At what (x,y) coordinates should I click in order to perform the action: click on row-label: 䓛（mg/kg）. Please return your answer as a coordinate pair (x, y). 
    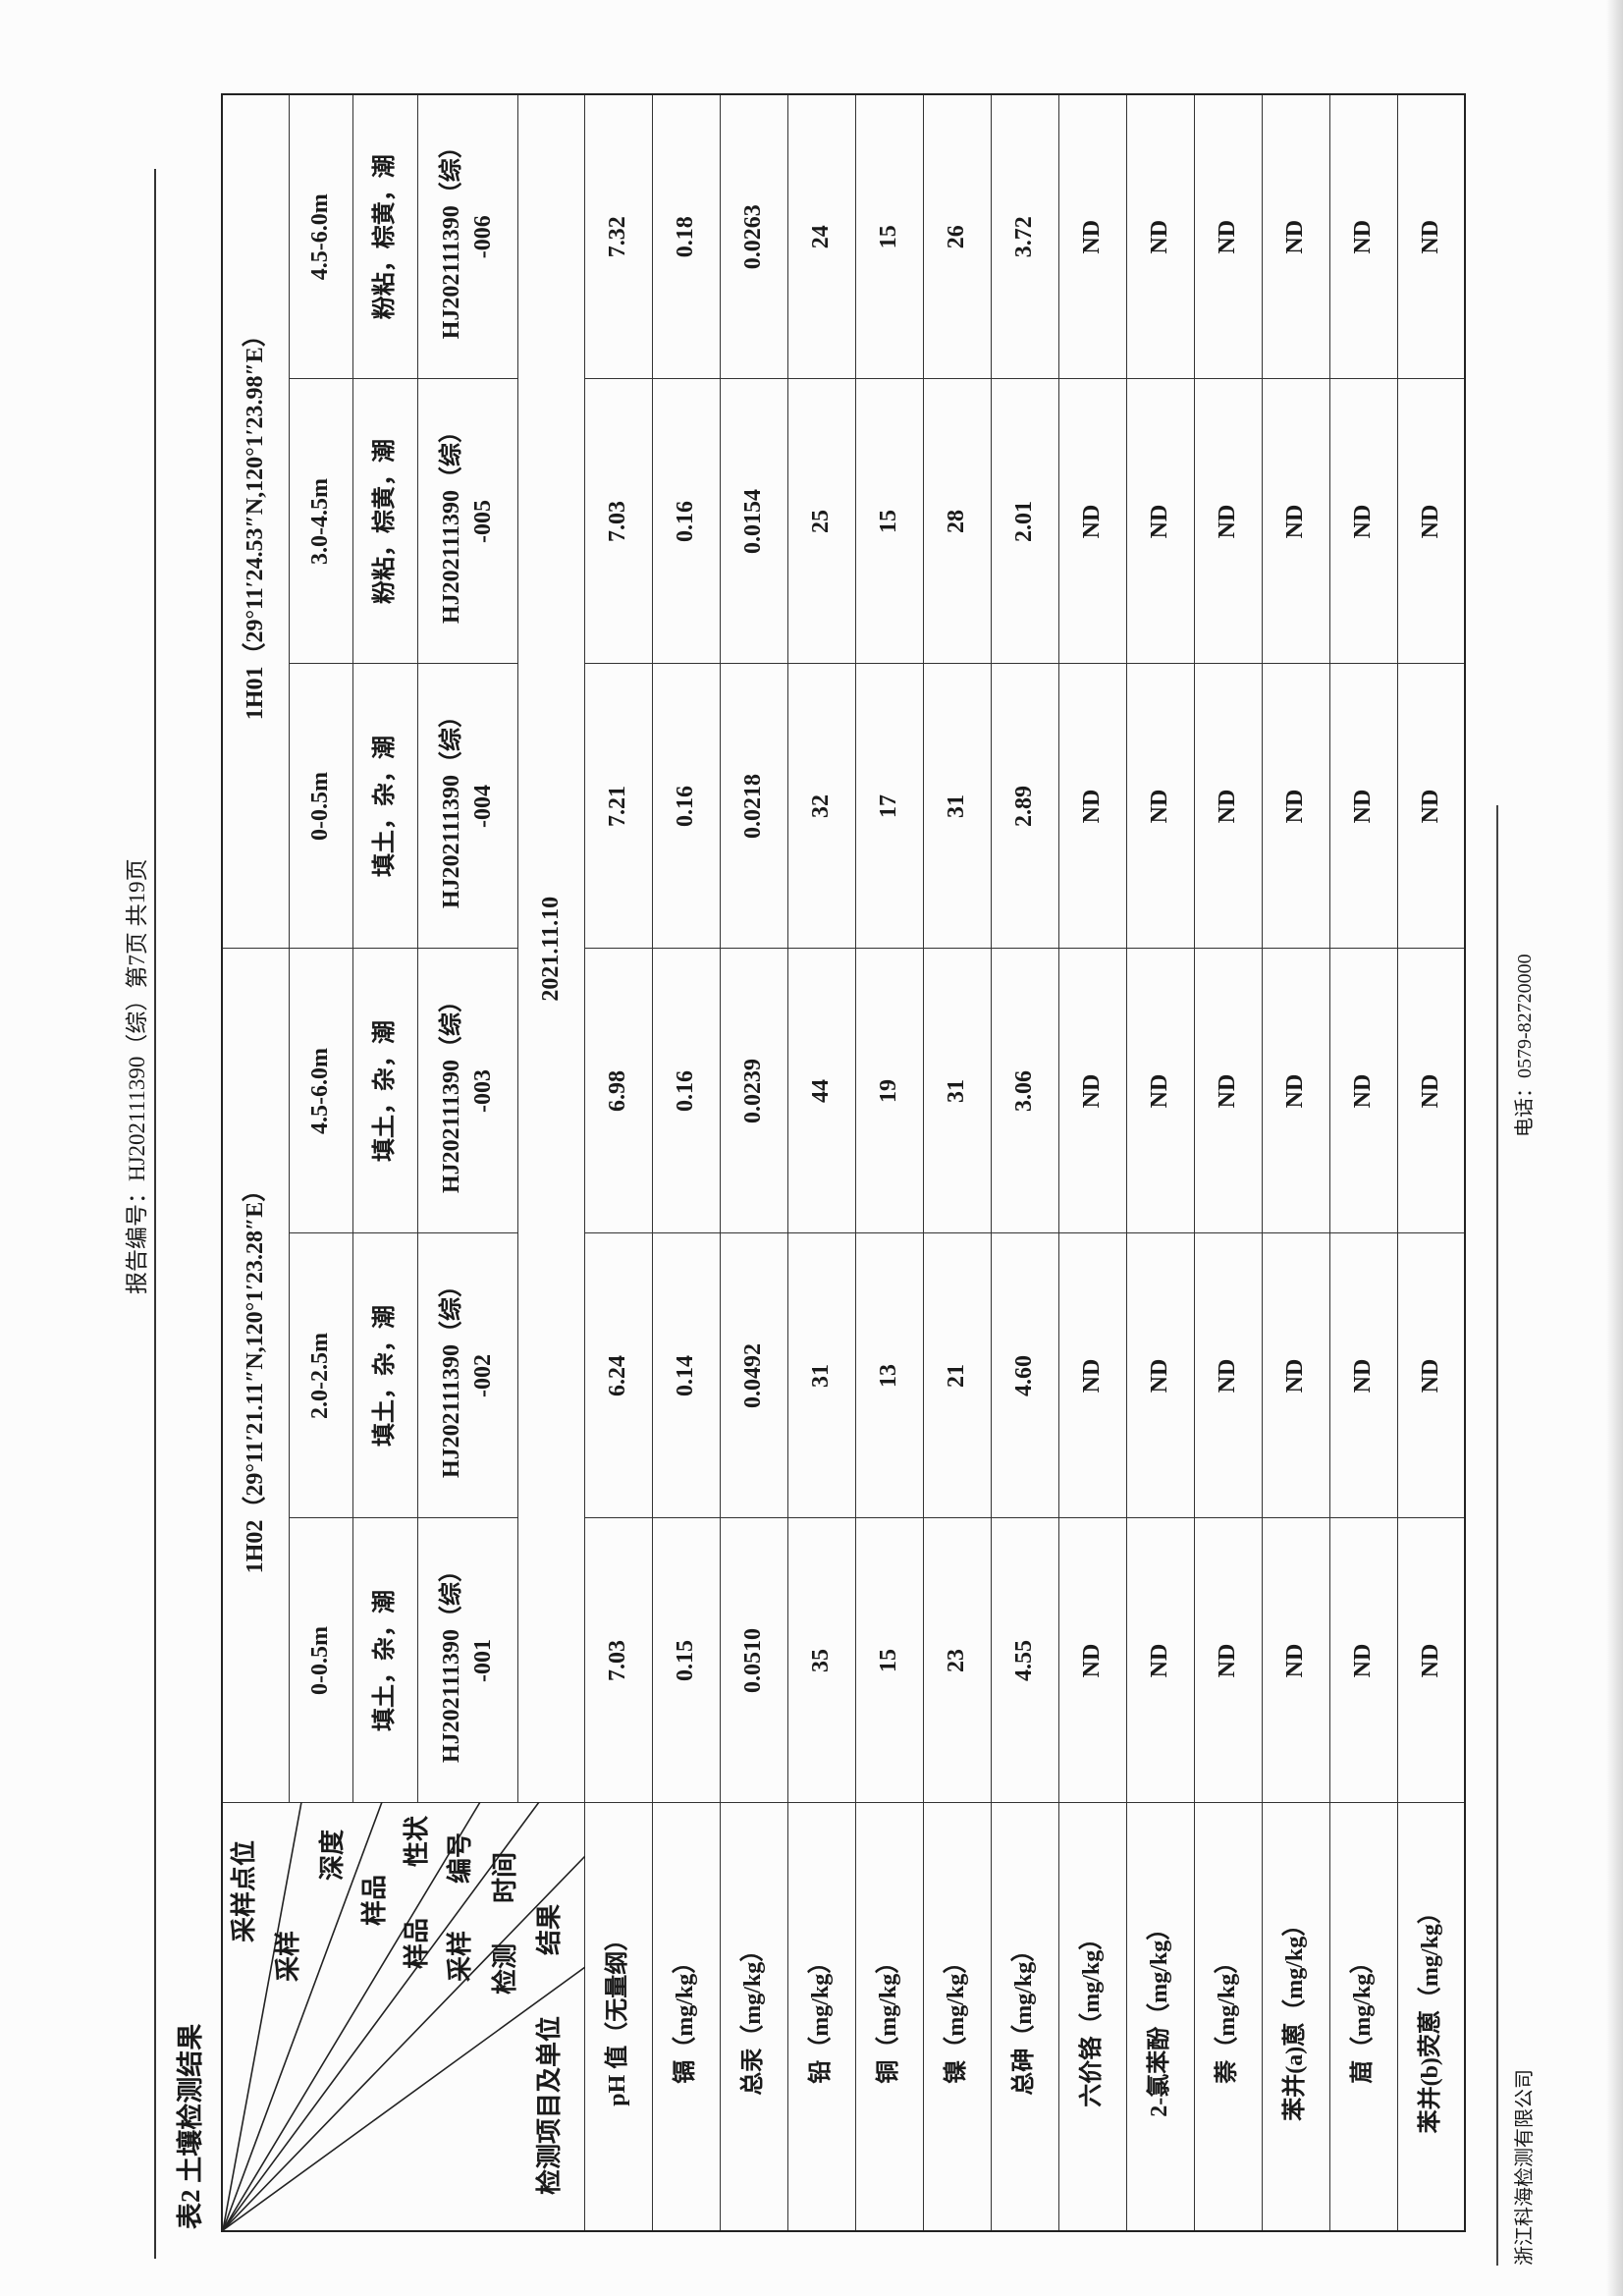
    Looking at the image, I should click on (1363, 2017).